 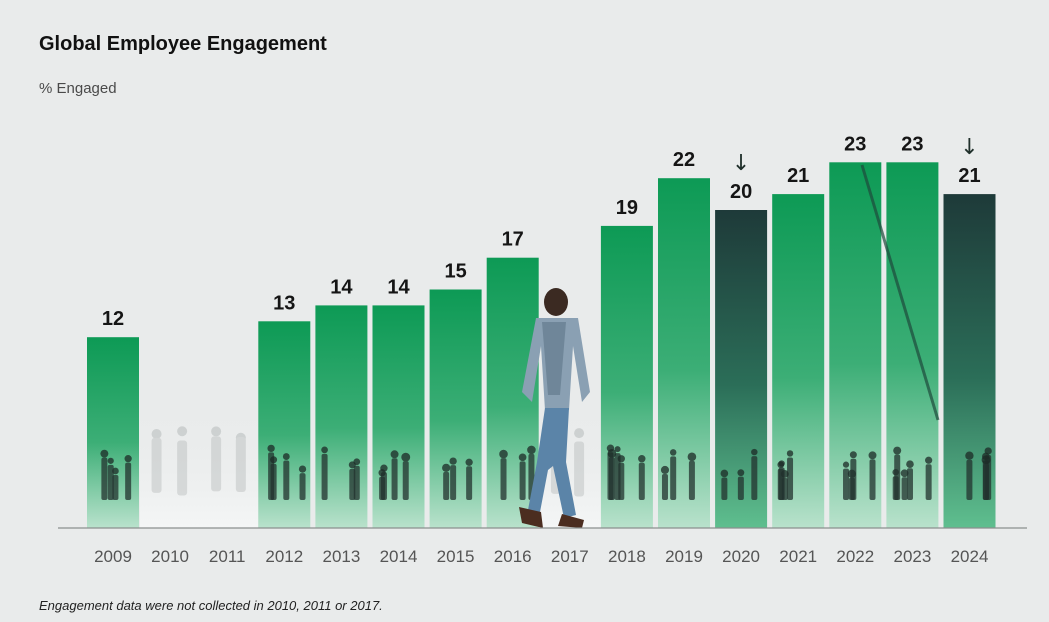 What do you see at coordinates (456, 556) in the screenshot?
I see `x-tick-label-2015: 2015` at bounding box center [456, 556].